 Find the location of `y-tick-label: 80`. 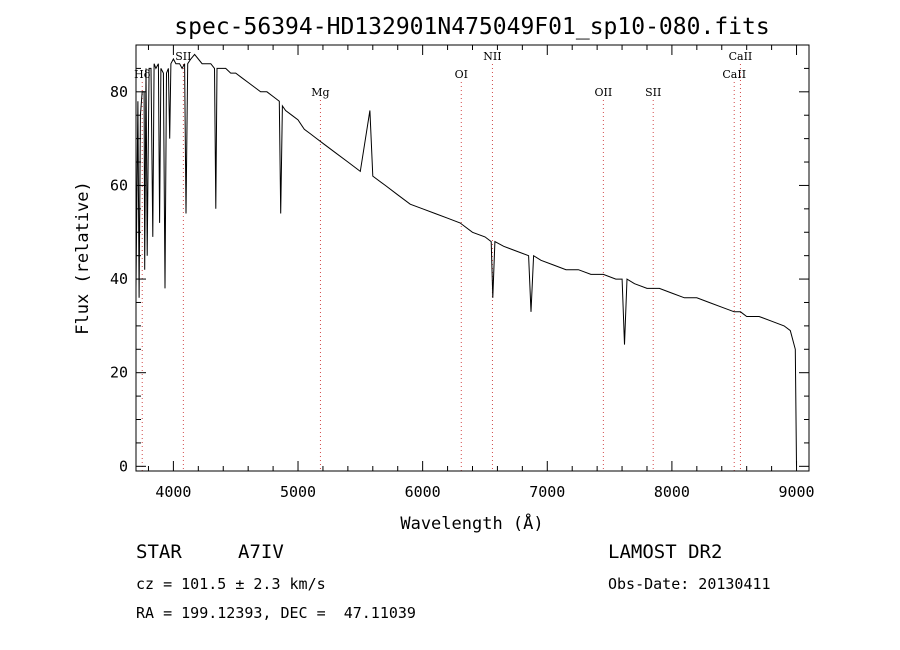

y-tick-label: 80 is located at coordinates (119, 92).